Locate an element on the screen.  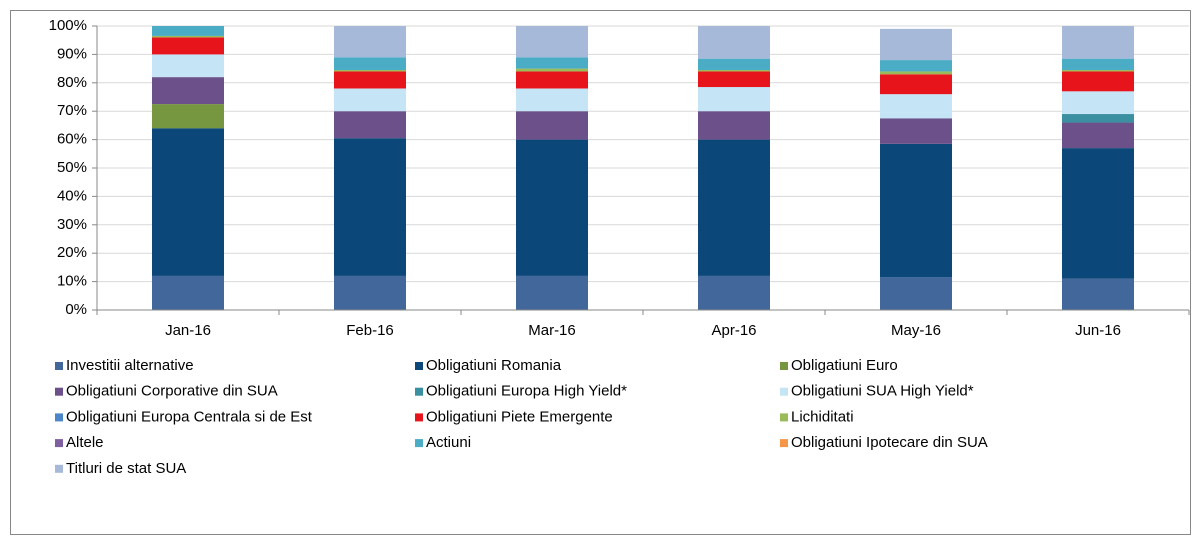
x-tick-label: Mar-16 is located at coordinates (552, 330).